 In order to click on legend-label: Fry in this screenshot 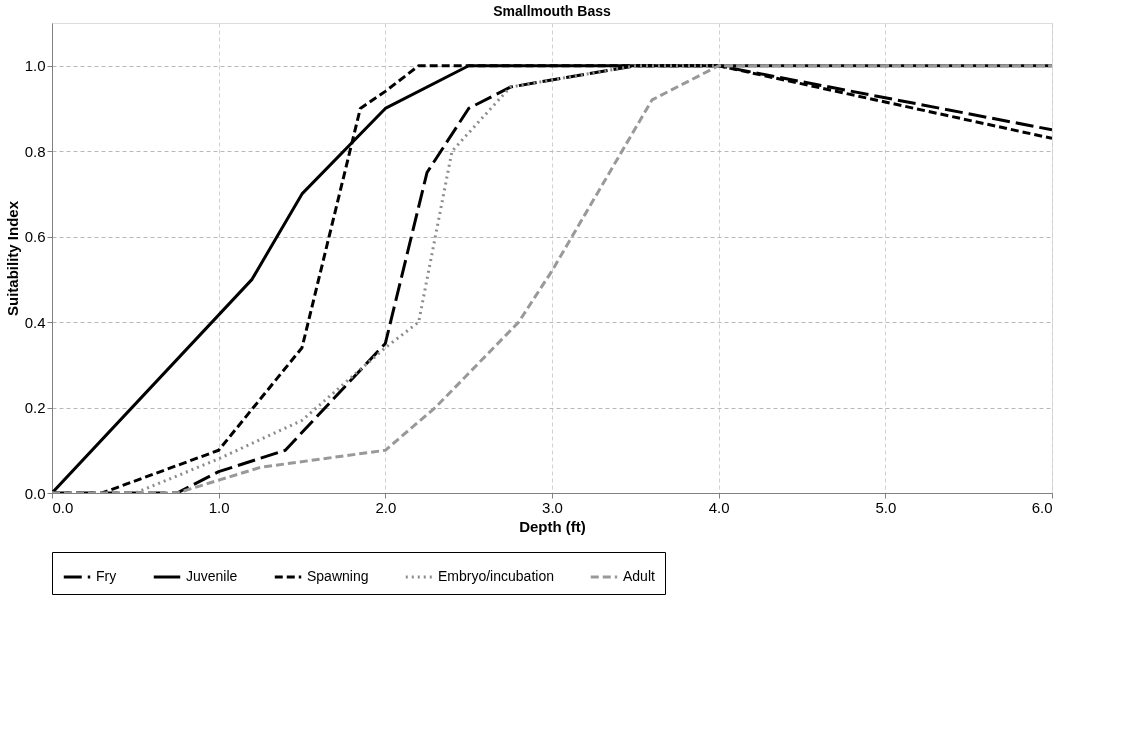, I will do `click(106, 576)`.